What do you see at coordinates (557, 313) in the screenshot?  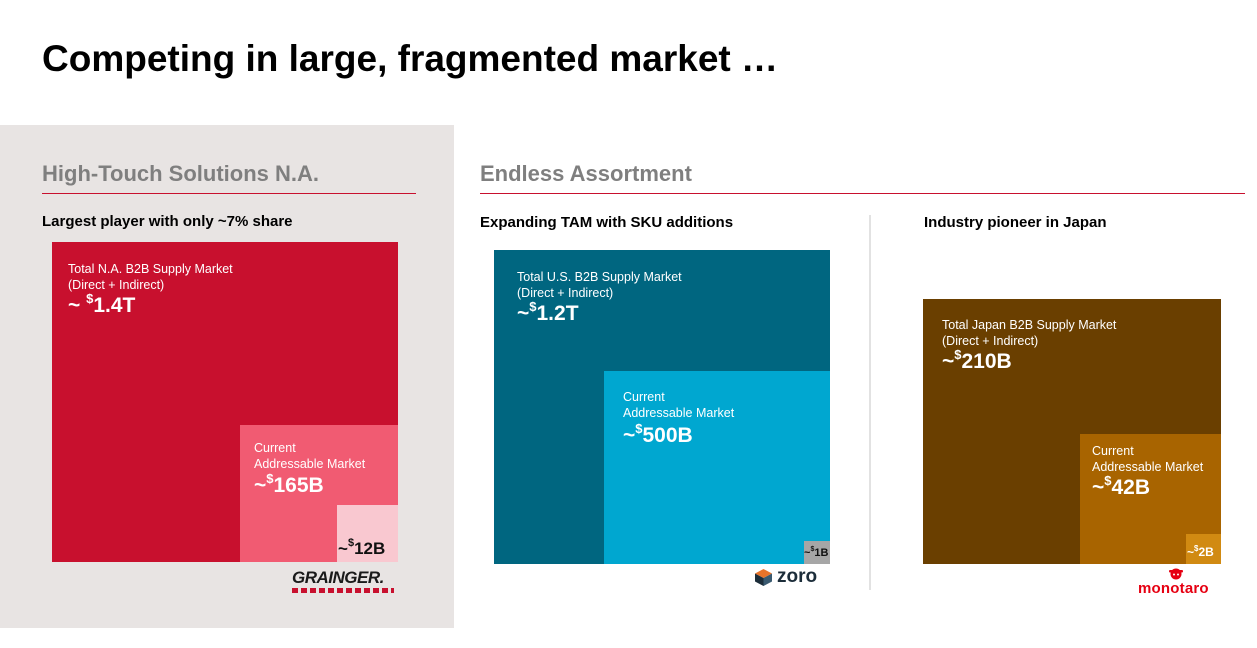 I see `us-total-amount: 1.2T` at bounding box center [557, 313].